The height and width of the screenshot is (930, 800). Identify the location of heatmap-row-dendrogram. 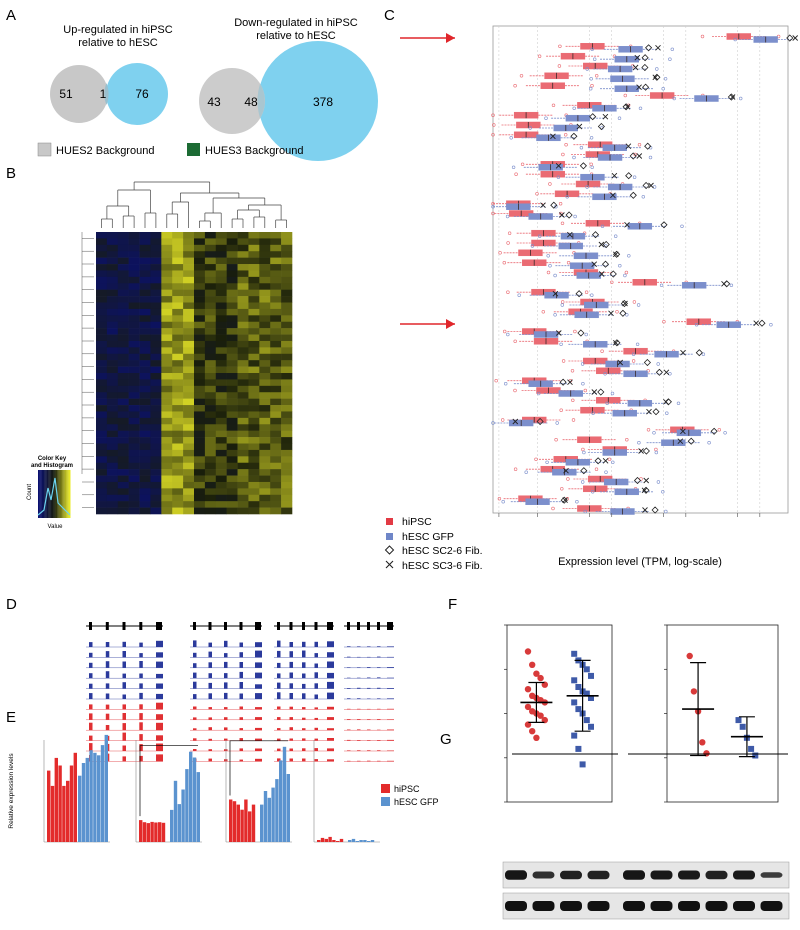
(87, 370).